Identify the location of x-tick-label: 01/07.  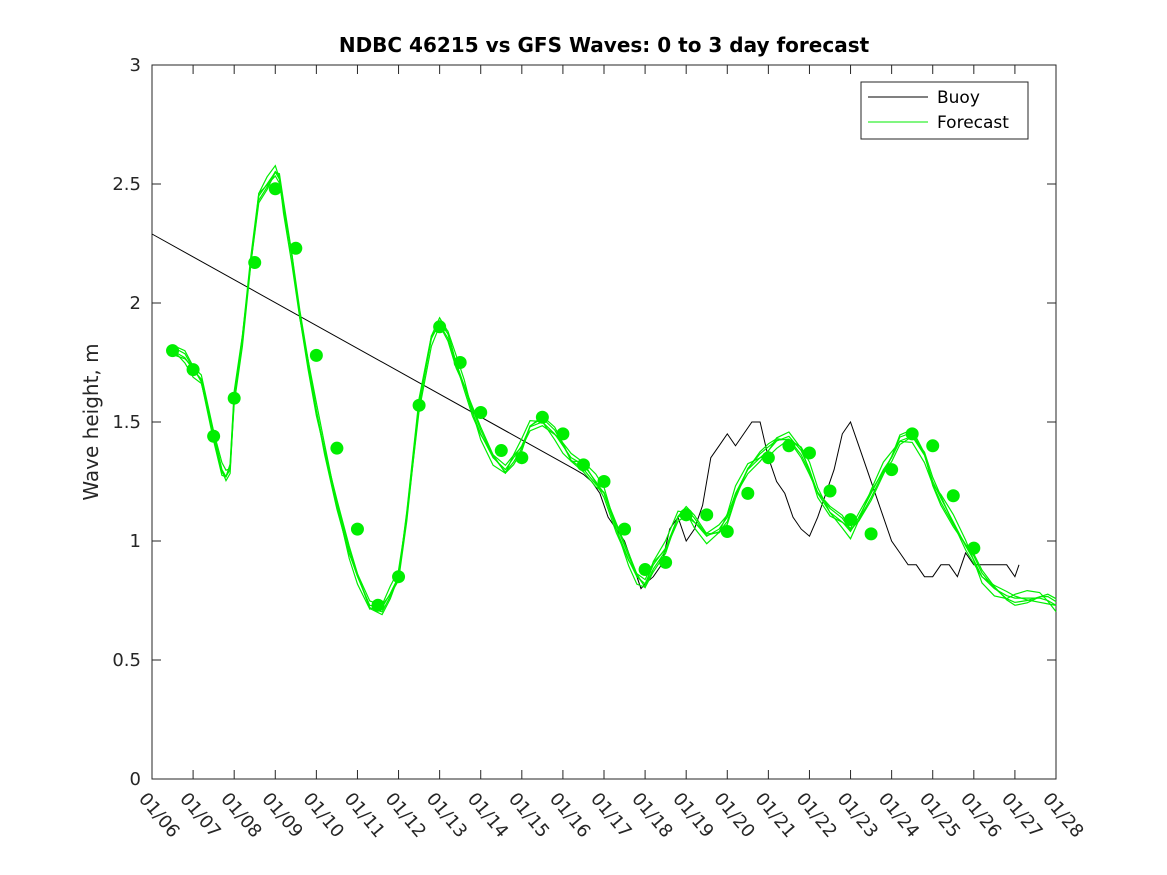
(199, 815).